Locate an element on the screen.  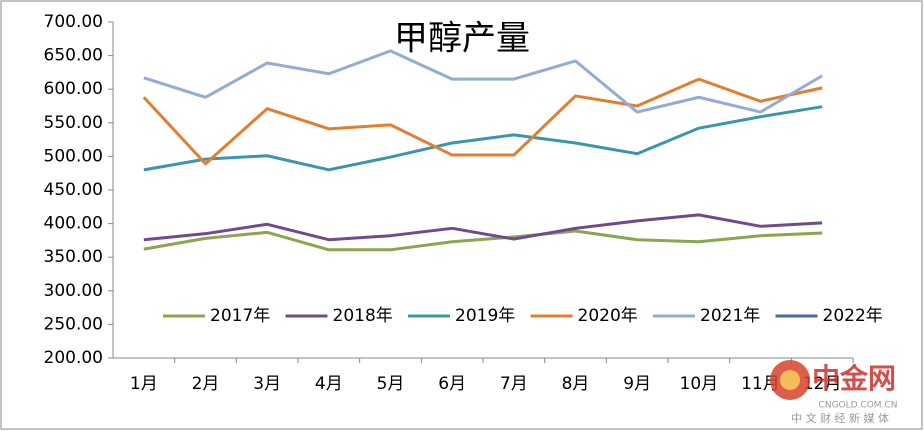
y-tick-label: 550.00 is located at coordinates (73, 123).